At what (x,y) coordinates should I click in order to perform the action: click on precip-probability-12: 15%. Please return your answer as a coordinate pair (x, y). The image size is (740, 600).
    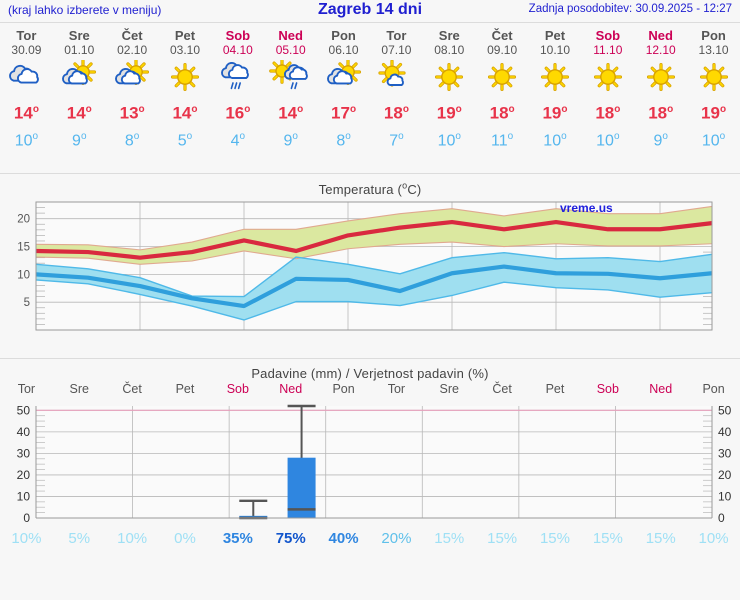
    Looking at the image, I should click on (660, 539).